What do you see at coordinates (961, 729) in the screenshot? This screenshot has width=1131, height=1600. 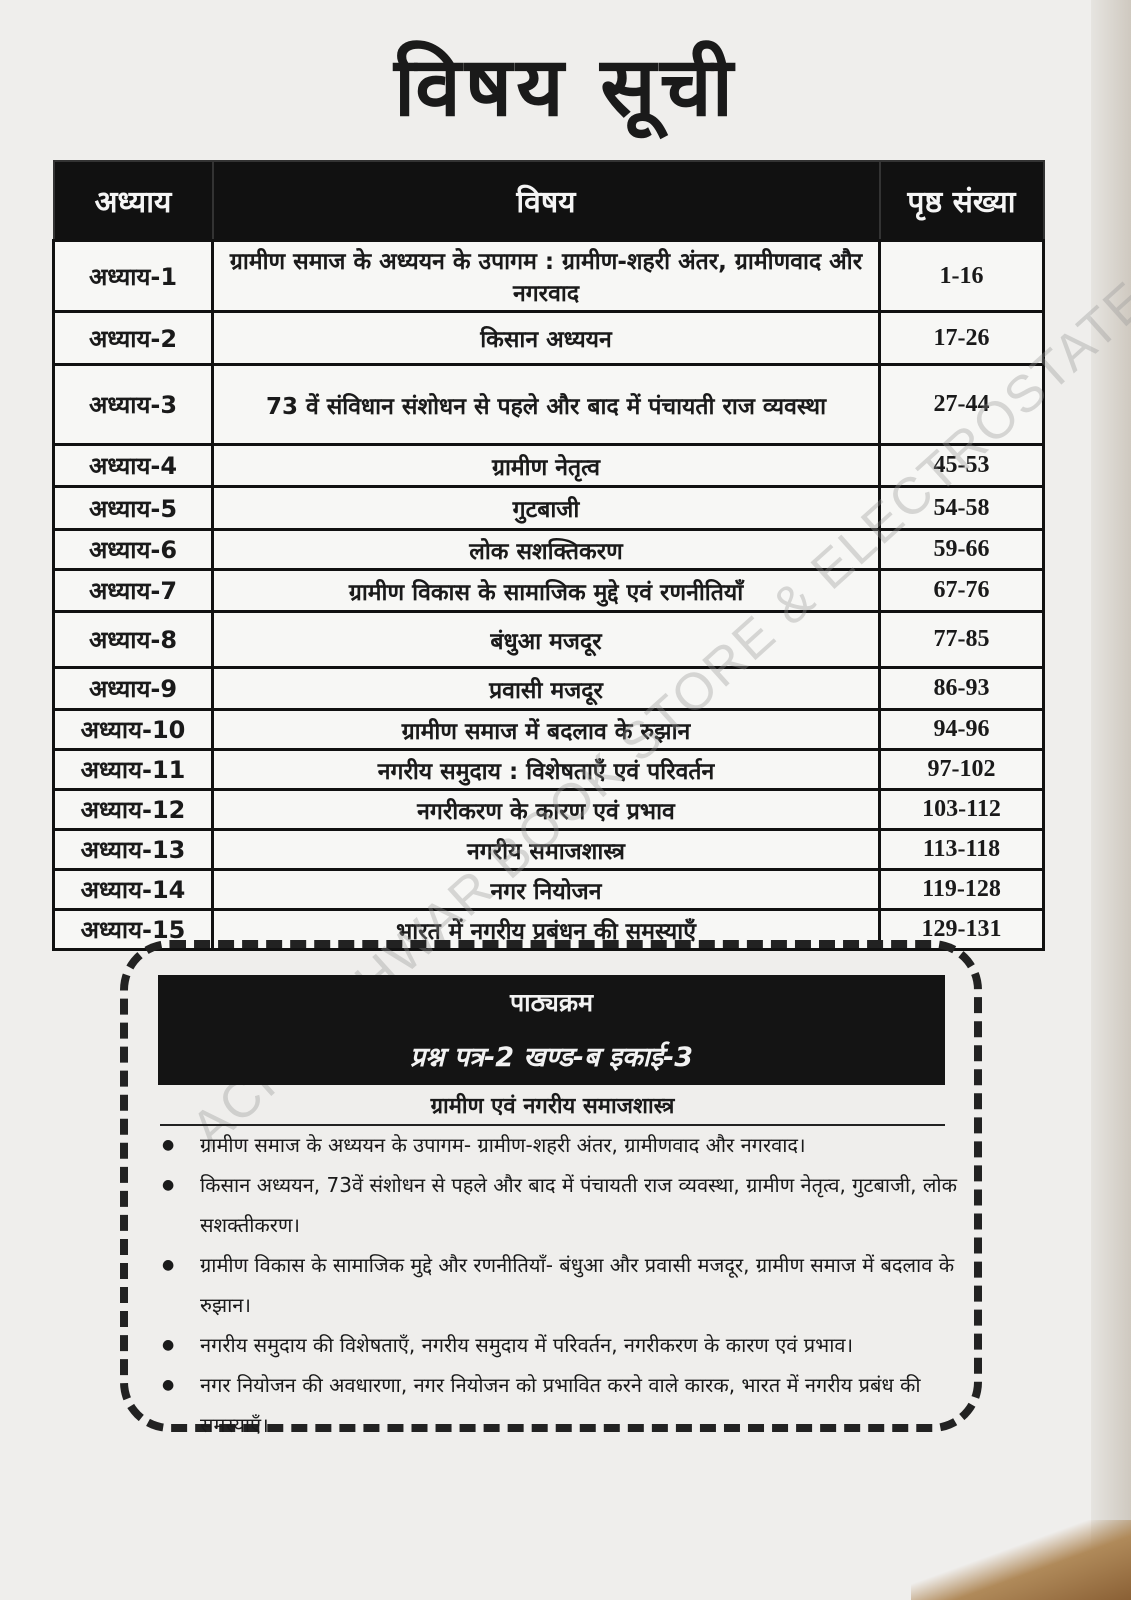 I see `pages-cell: 94-96` at bounding box center [961, 729].